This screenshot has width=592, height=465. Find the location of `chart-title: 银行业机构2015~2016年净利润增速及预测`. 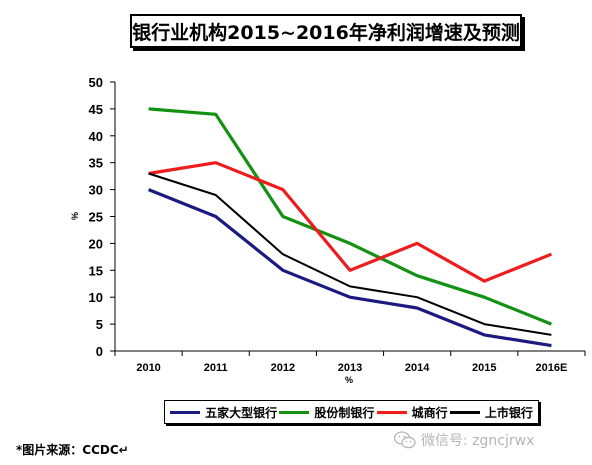

chart-title: 银行业机构2015~2016年净利润增速及预测 is located at coordinates (326, 31).